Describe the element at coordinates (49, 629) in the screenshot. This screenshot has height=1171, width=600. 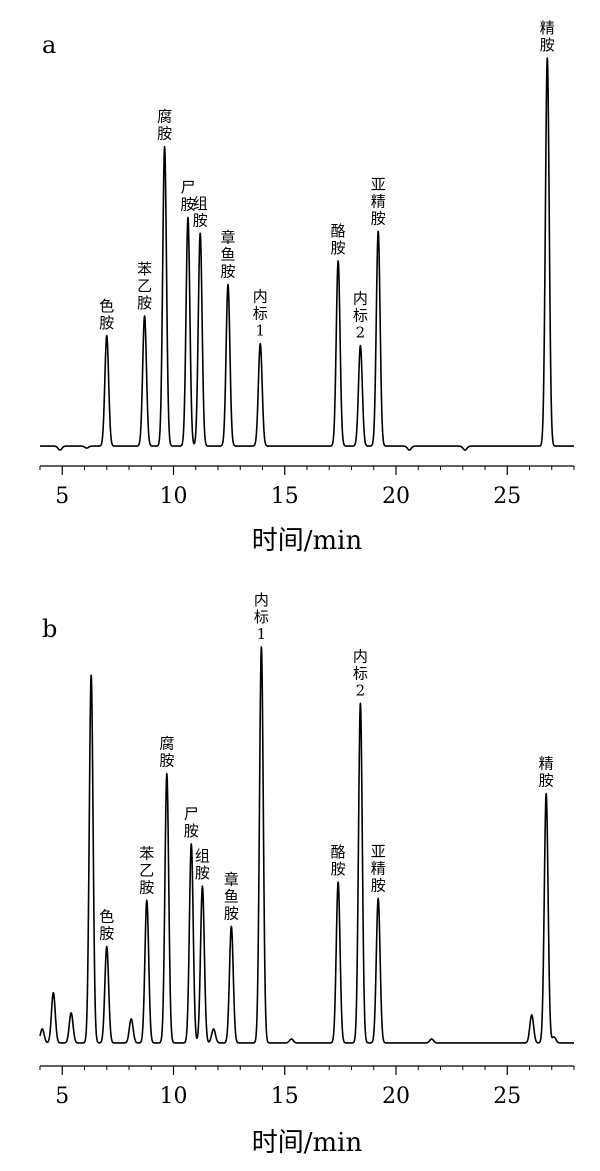
I see `panel-letter-b: b` at that location.